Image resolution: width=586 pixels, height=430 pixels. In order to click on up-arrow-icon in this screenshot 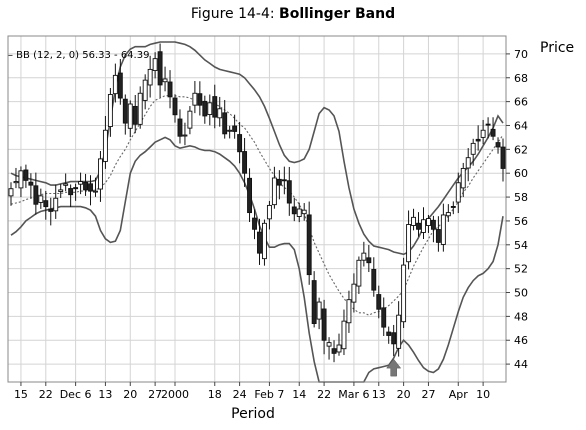, I will do `click(394, 367)`.